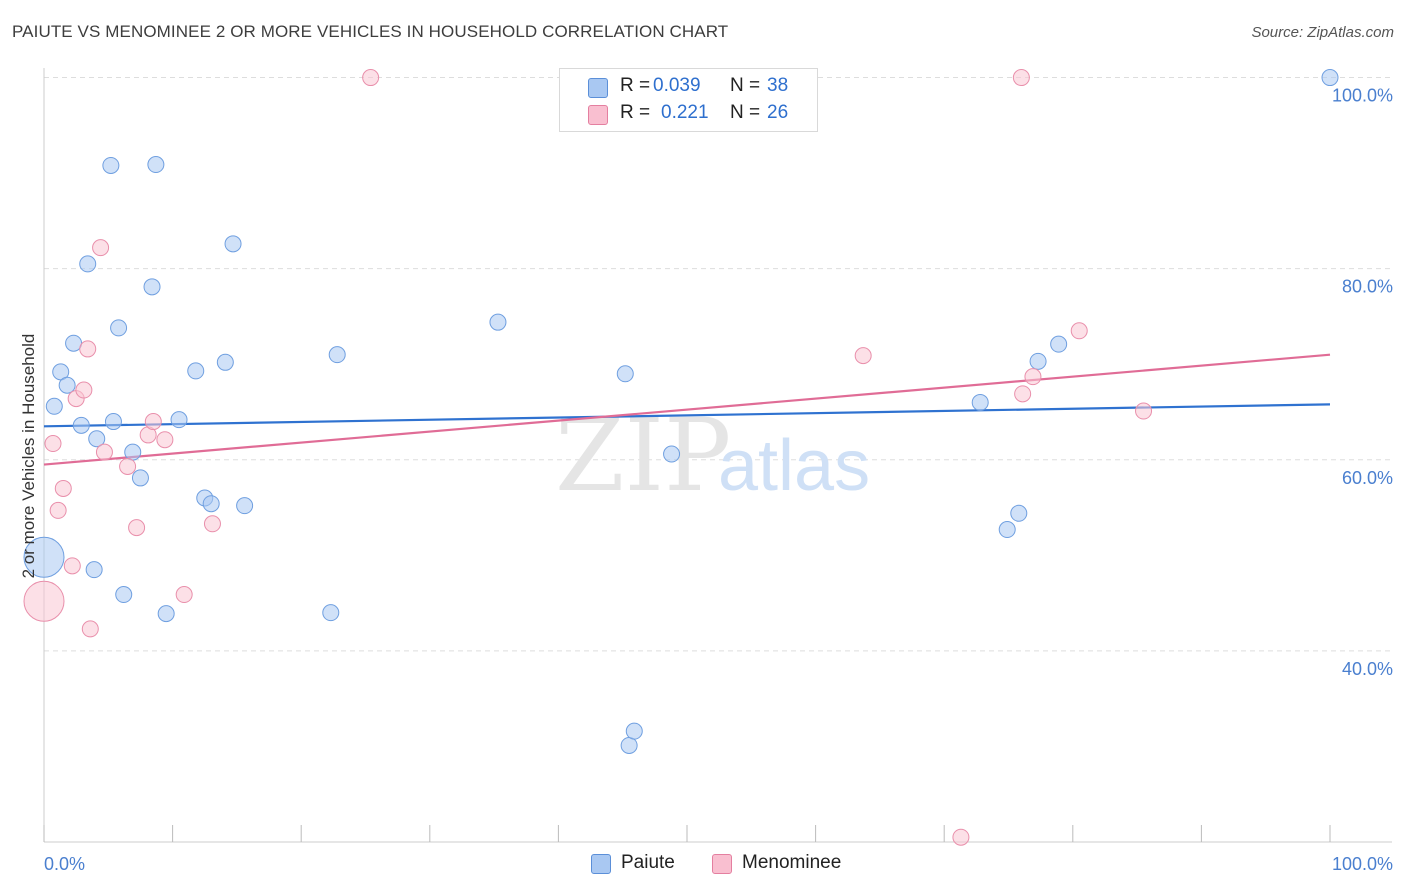 The height and width of the screenshot is (892, 1406). I want to click on x-tick-label: 100.0%, so click(1362, 864).